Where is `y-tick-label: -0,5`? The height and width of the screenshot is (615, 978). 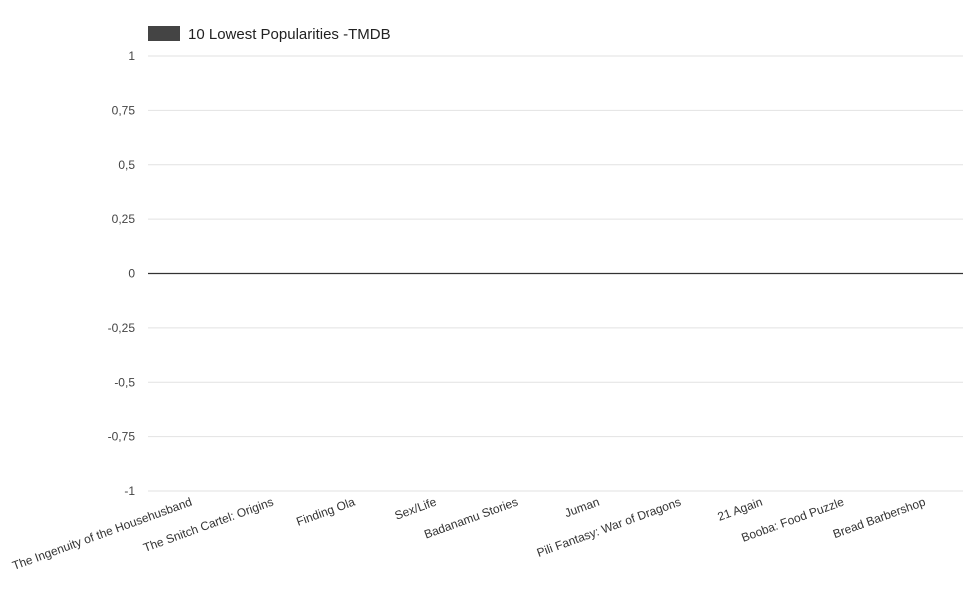 y-tick-label: -0,5 is located at coordinates (124, 382).